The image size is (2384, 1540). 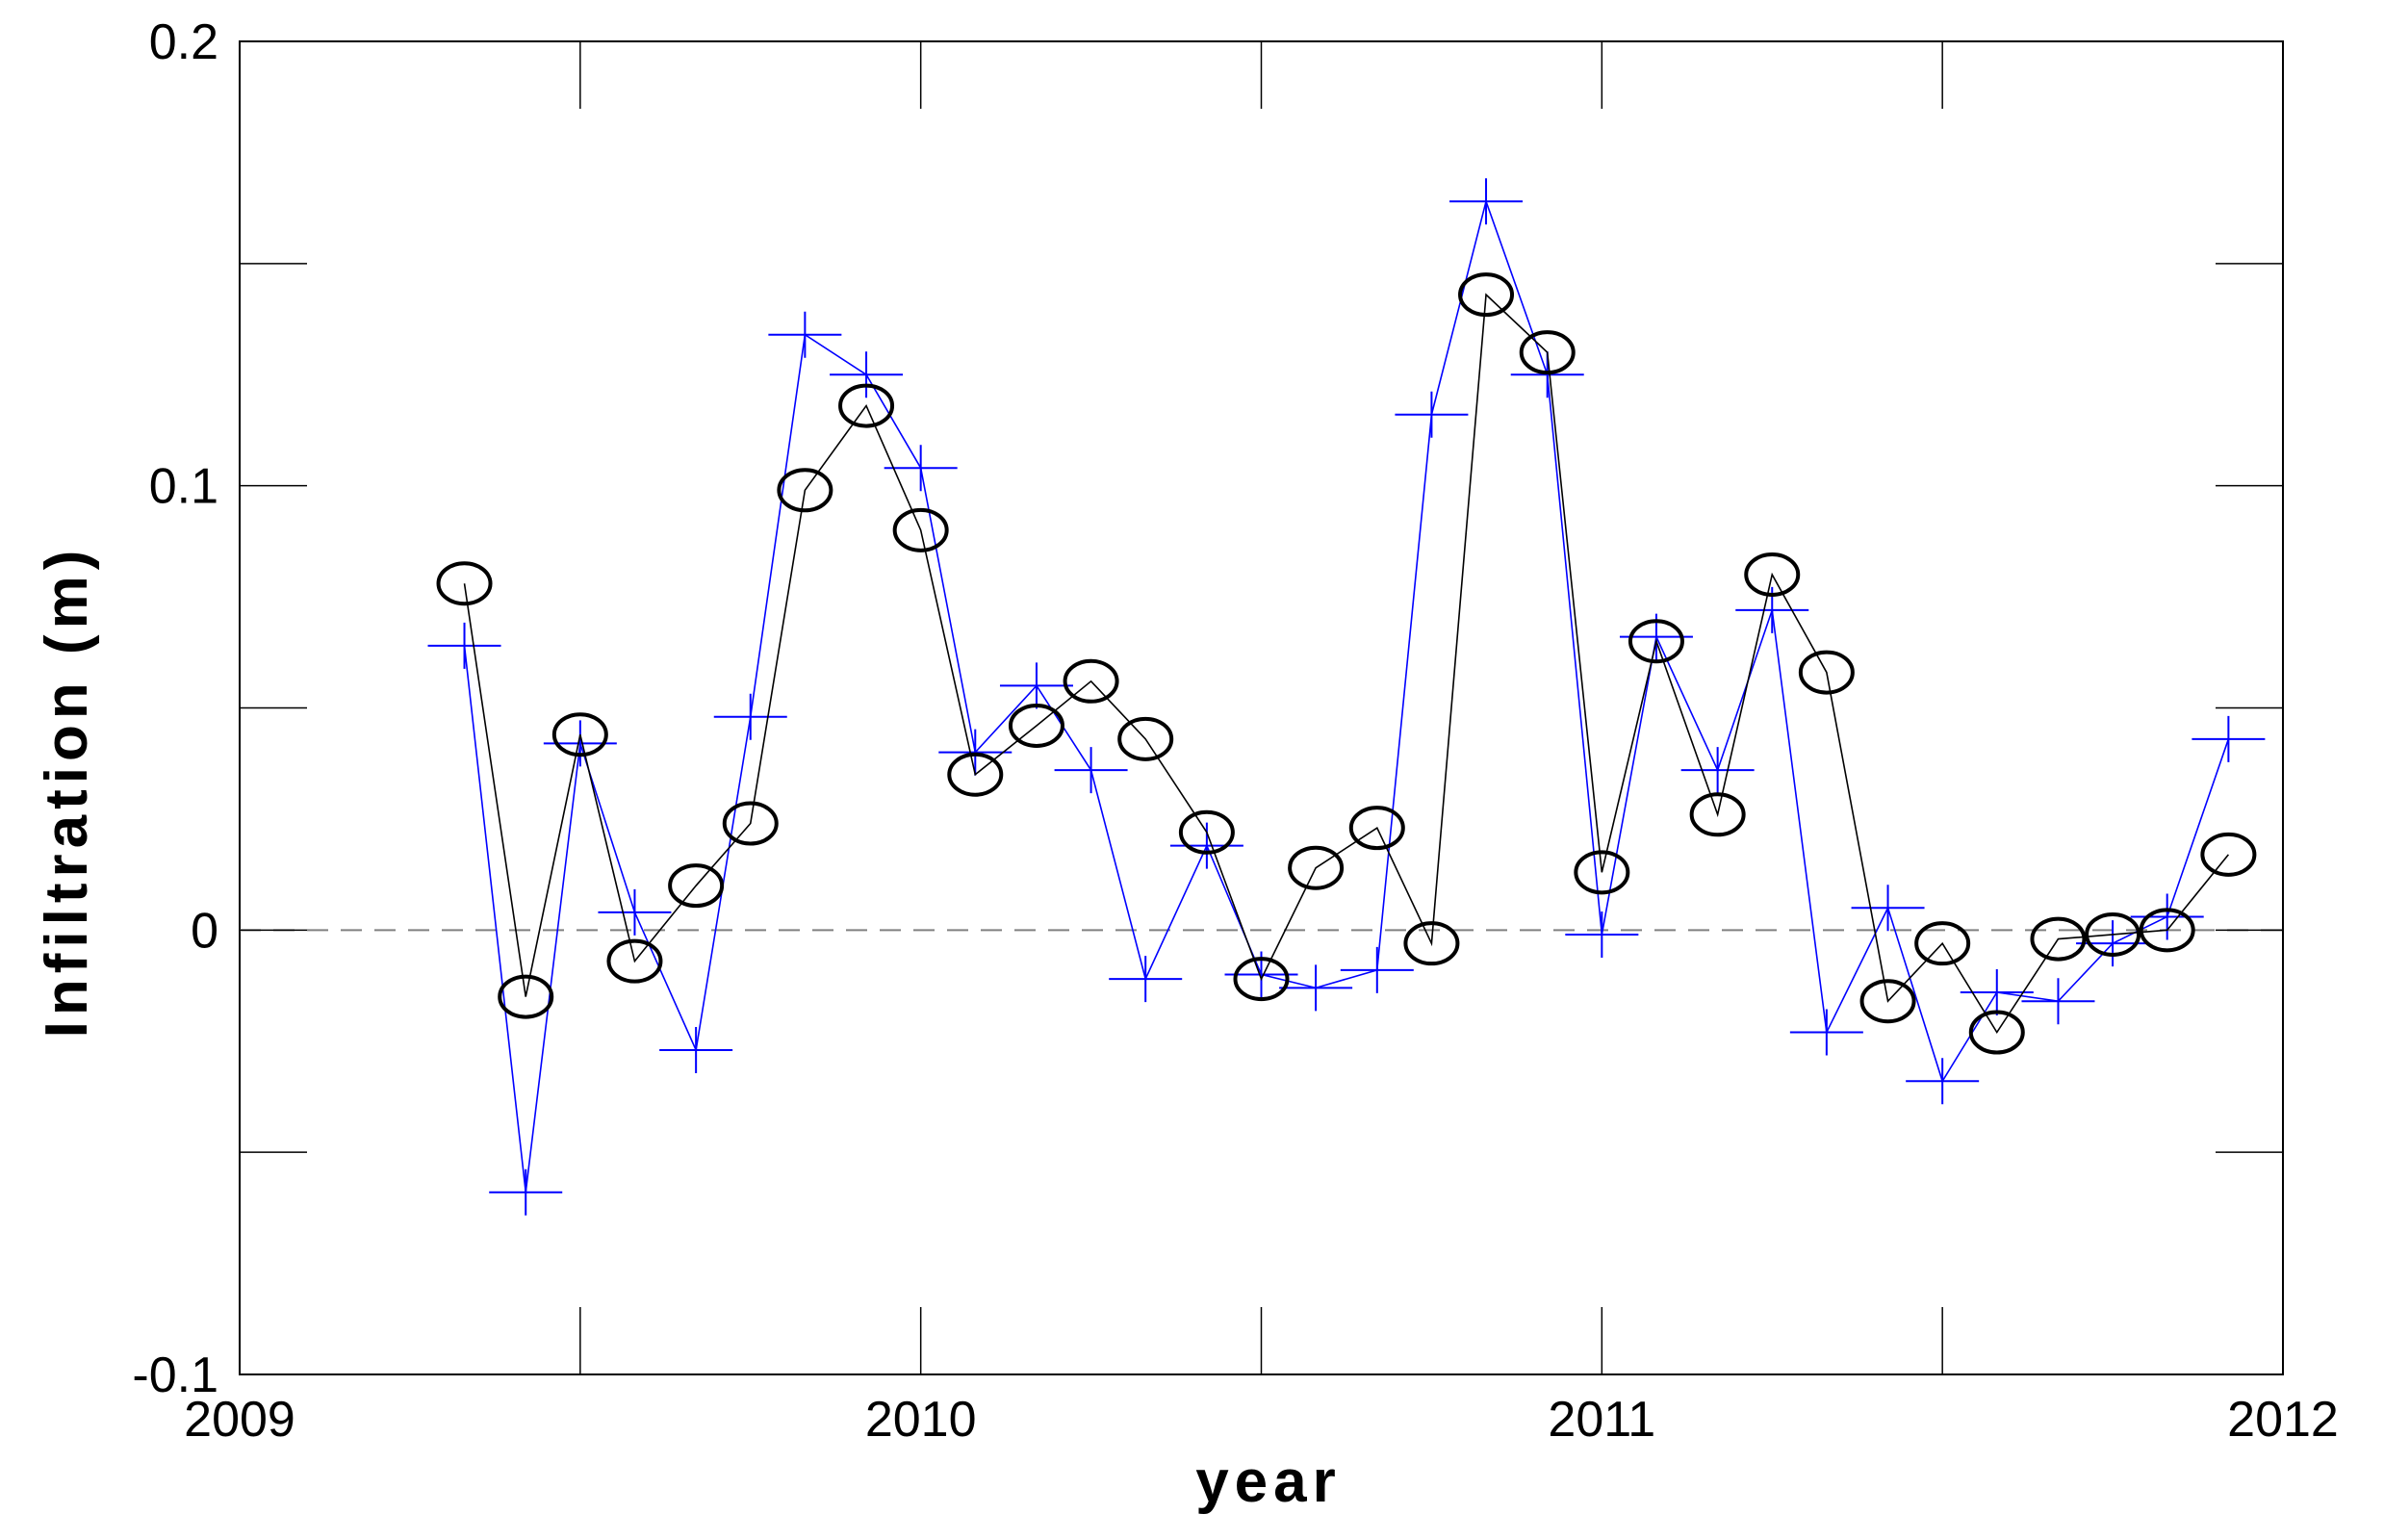 I want to click on x-tick-label: 2010, so click(x=921, y=1420).